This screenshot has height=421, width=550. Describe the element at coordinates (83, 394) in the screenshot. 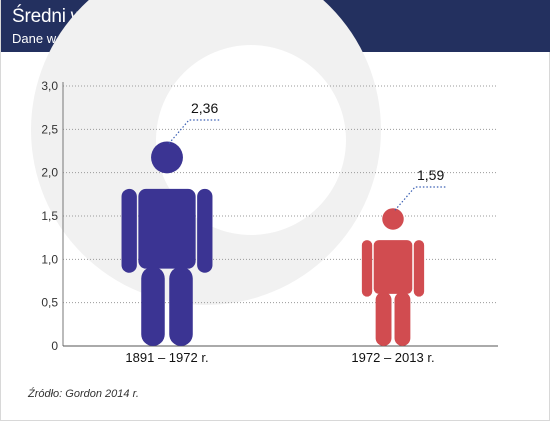

I see `source-note: Źródło: Gordon 2014 r.` at that location.